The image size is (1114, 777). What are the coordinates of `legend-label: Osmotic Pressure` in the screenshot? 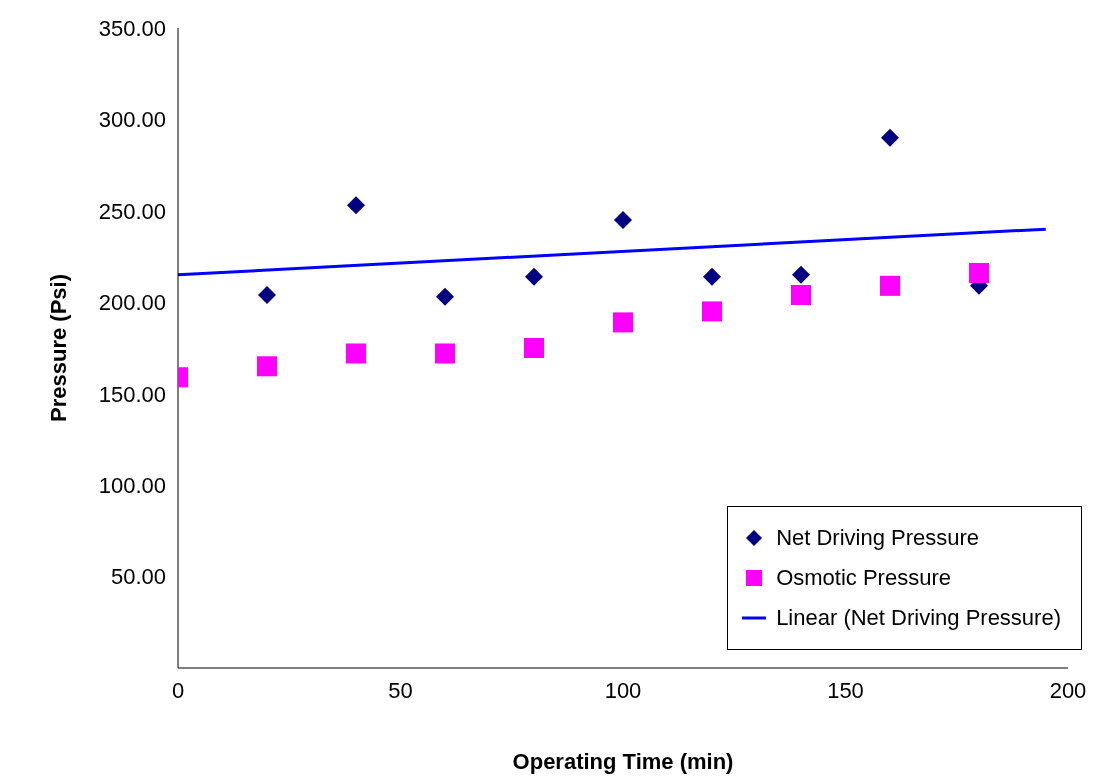 It's located at (863, 578).